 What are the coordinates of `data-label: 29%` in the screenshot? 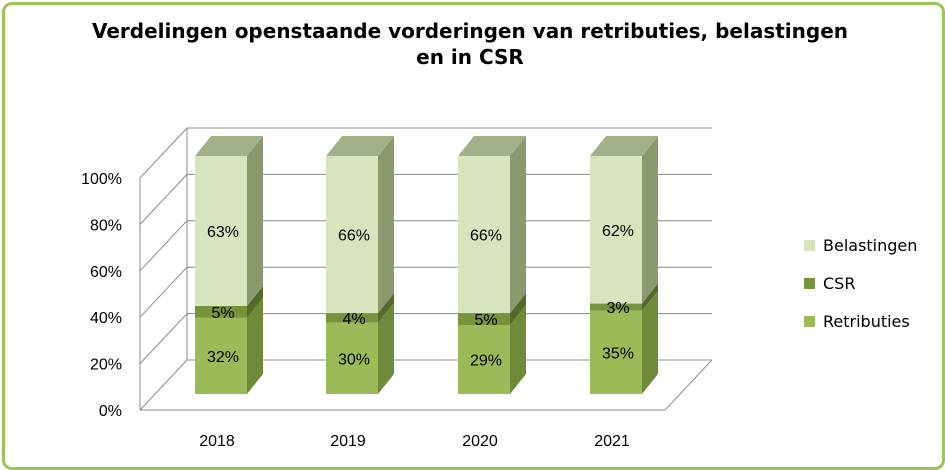 It's located at (486, 360).